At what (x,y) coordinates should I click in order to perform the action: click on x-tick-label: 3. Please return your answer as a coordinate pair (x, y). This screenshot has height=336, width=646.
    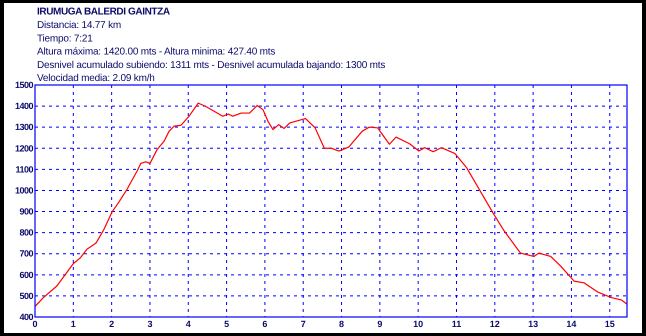
    Looking at the image, I should click on (149, 324).